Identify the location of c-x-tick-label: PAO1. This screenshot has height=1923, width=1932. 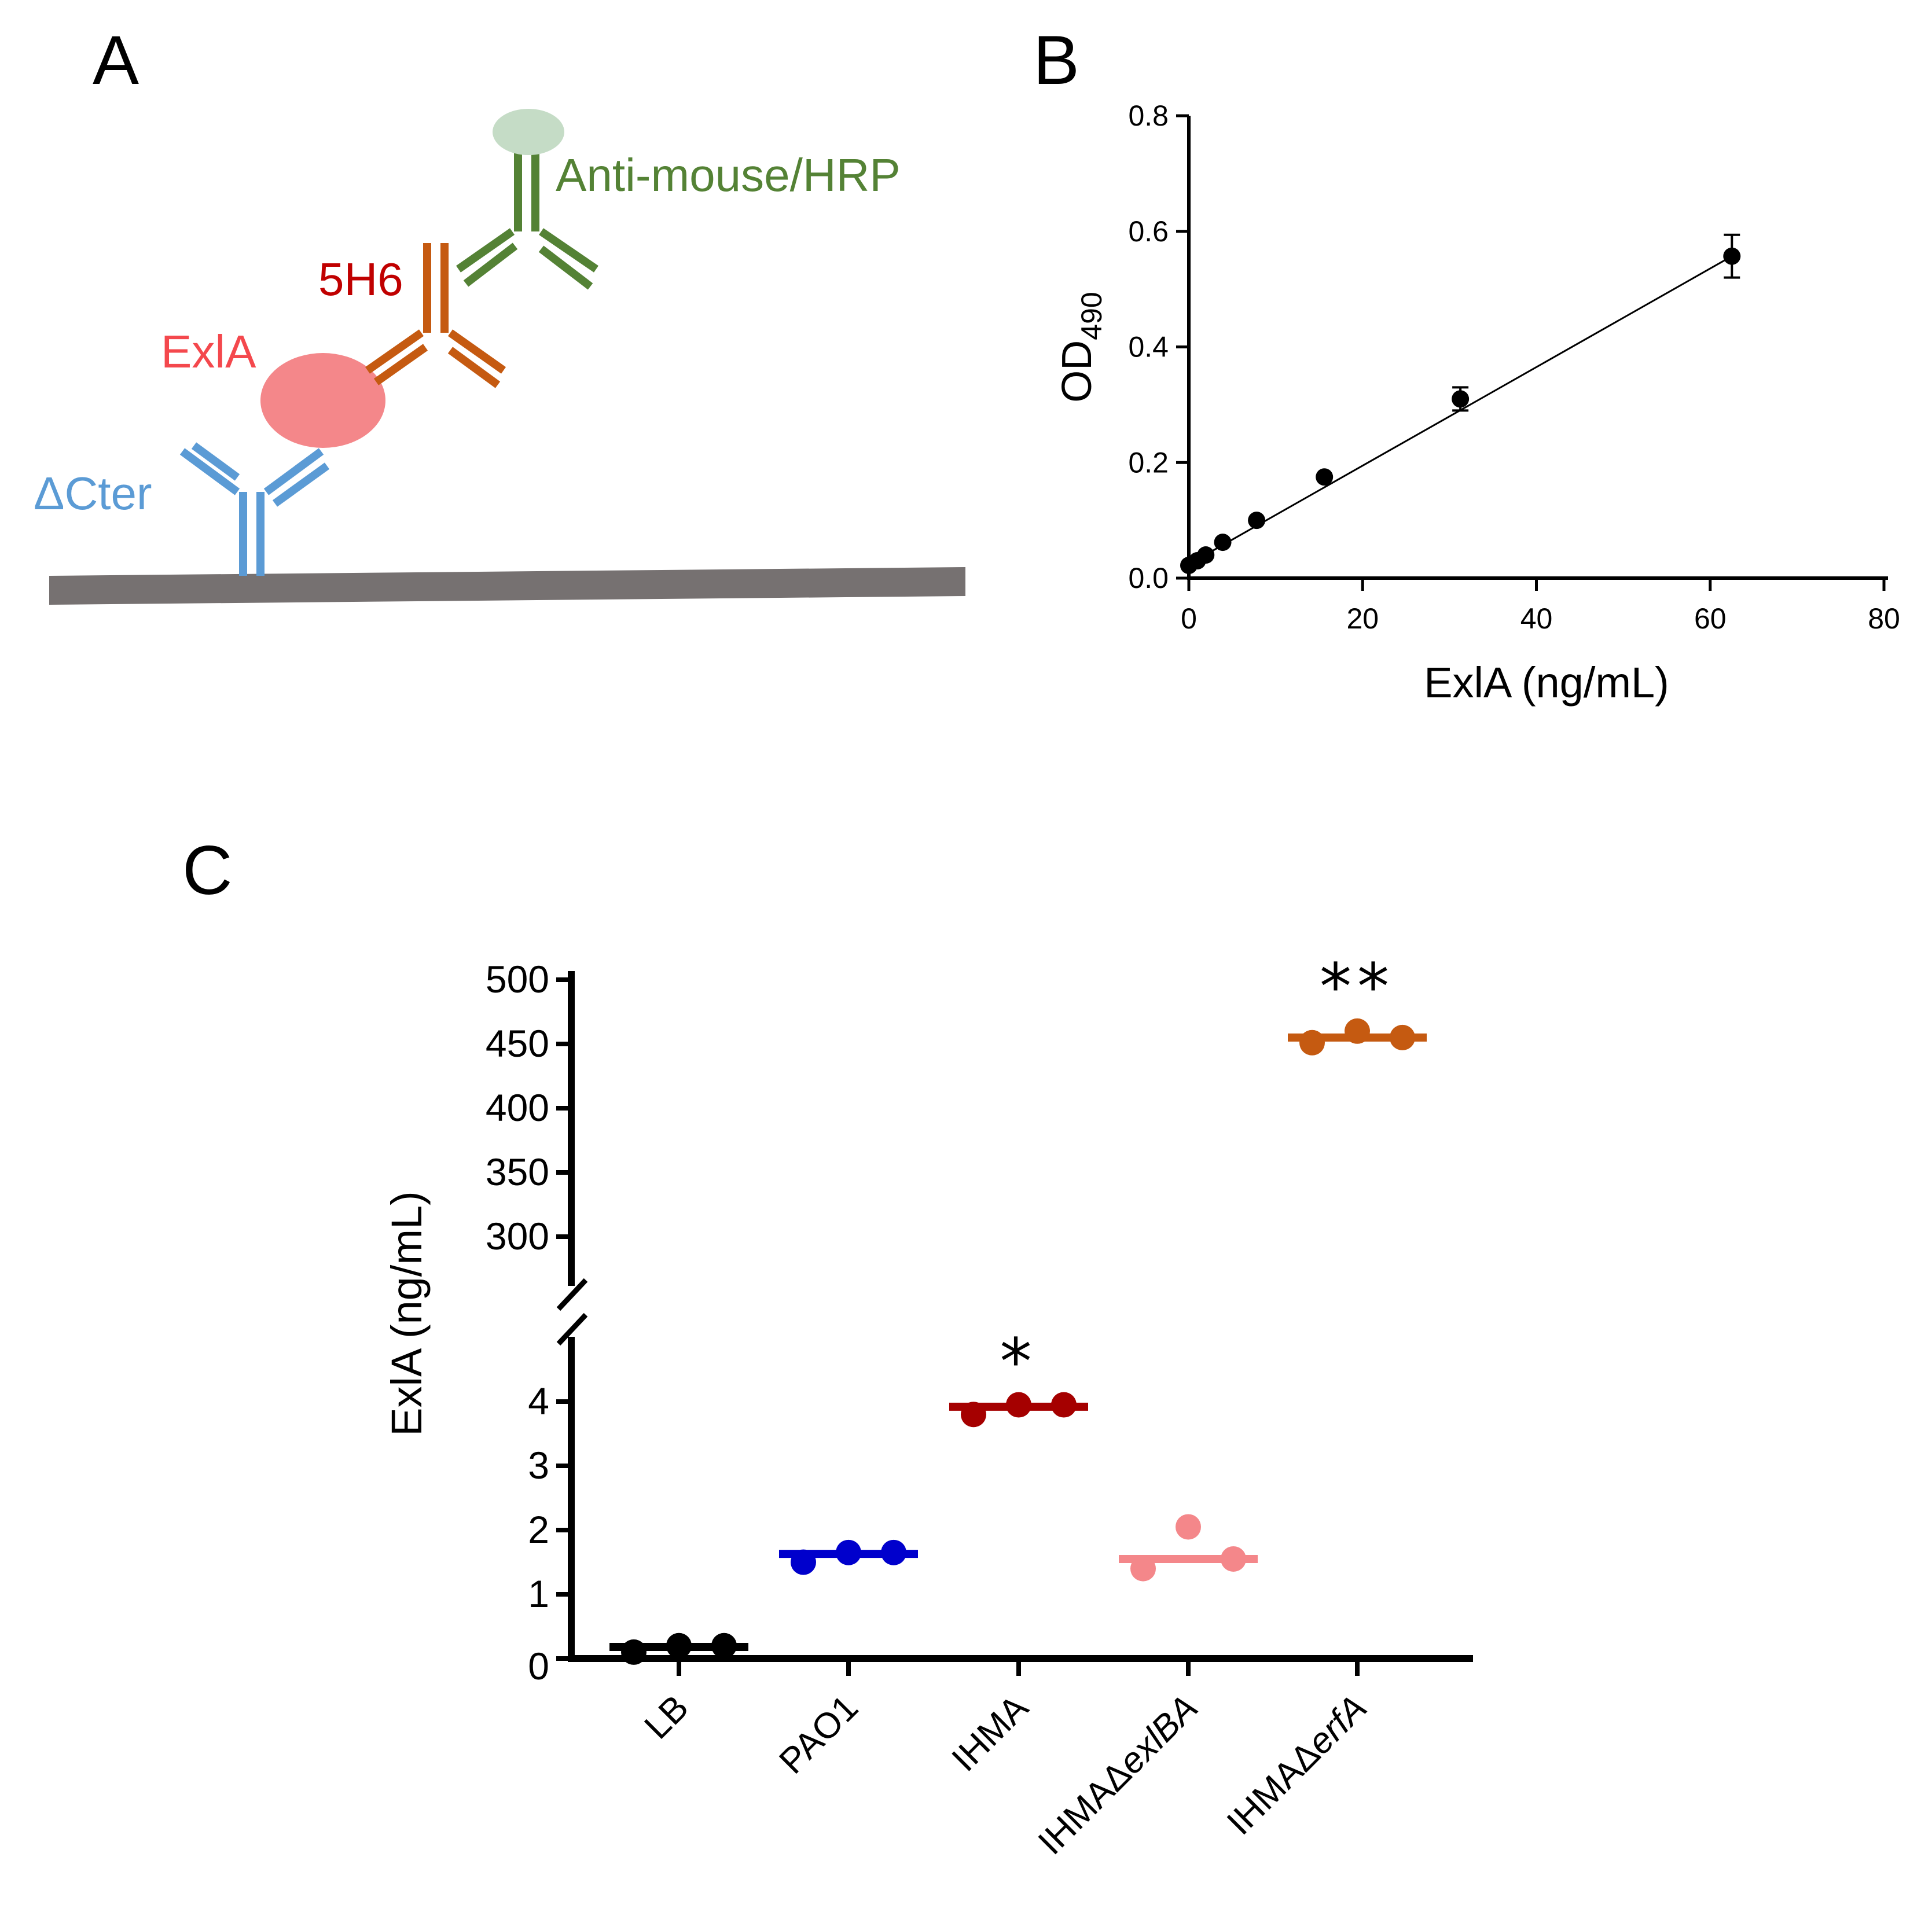
(819, 1734).